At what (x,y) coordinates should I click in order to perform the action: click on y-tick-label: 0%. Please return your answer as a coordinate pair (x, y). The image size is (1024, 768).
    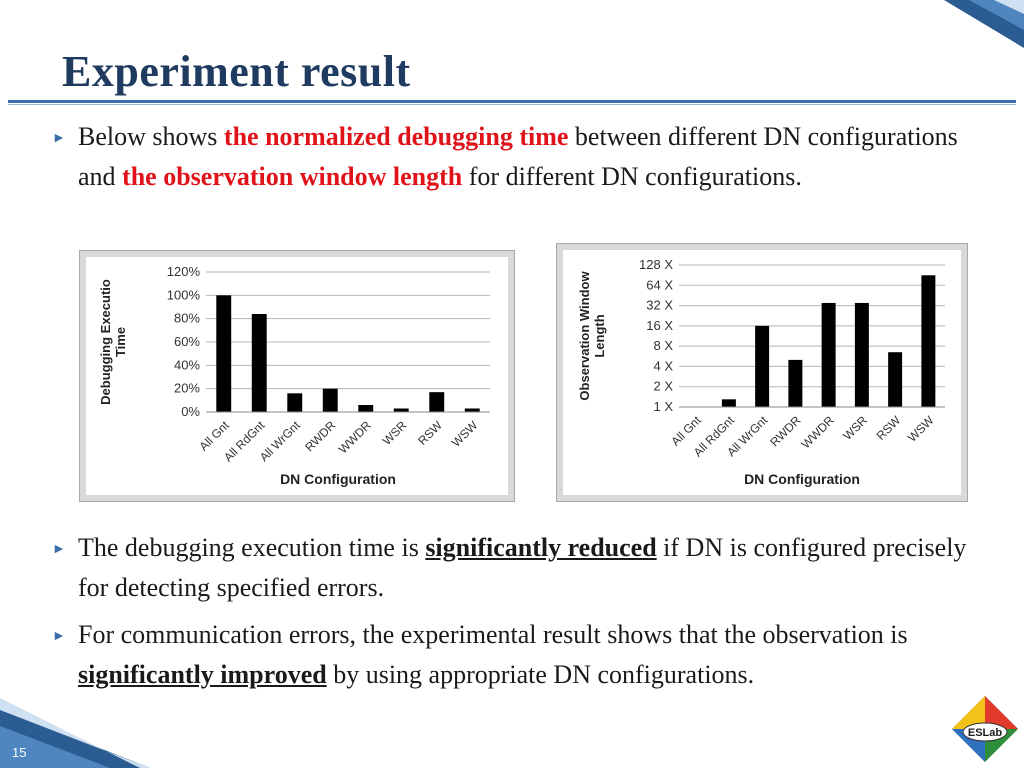
    Looking at the image, I should click on (190, 411).